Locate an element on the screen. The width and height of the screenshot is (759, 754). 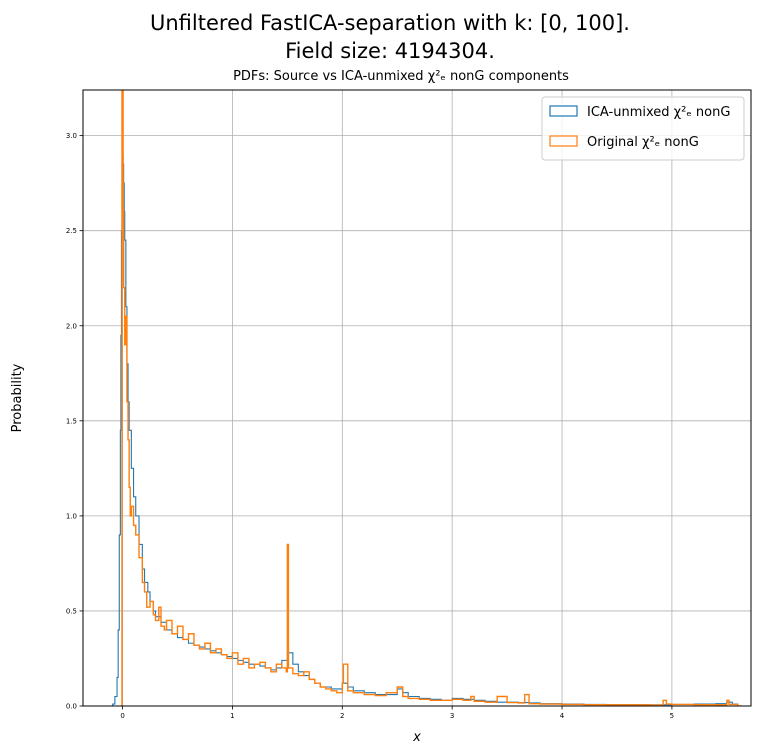
x-tick-label: 2 is located at coordinates (342, 716).